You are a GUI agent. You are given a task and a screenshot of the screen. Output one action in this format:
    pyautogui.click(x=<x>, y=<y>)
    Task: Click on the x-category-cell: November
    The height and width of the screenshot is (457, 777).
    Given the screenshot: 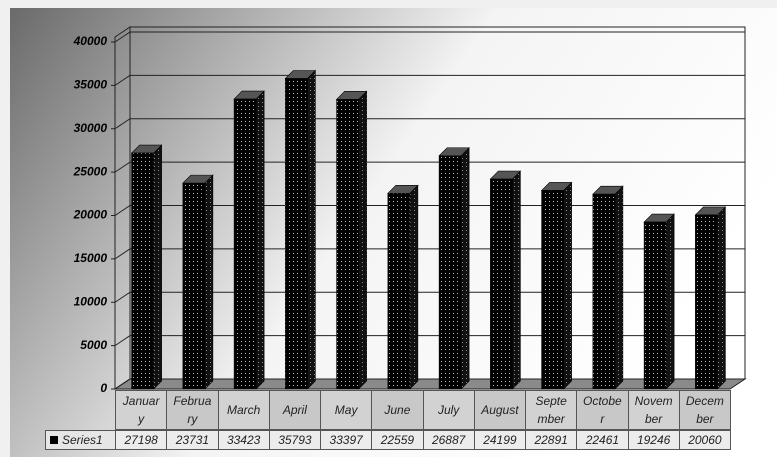 What is the action you would take?
    pyautogui.click(x=653, y=410)
    